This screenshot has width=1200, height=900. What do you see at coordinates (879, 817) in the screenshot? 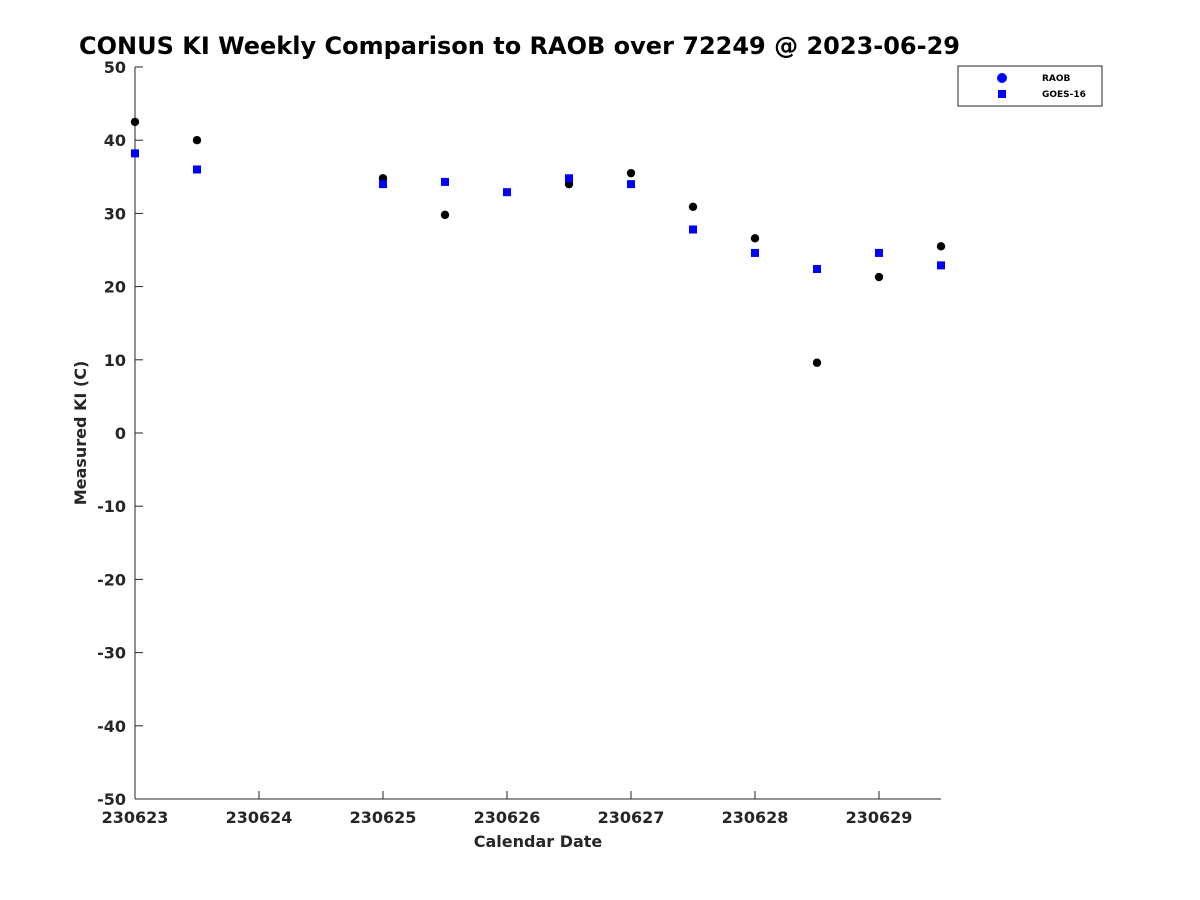
I see `x-tick-label: 230629` at bounding box center [879, 817].